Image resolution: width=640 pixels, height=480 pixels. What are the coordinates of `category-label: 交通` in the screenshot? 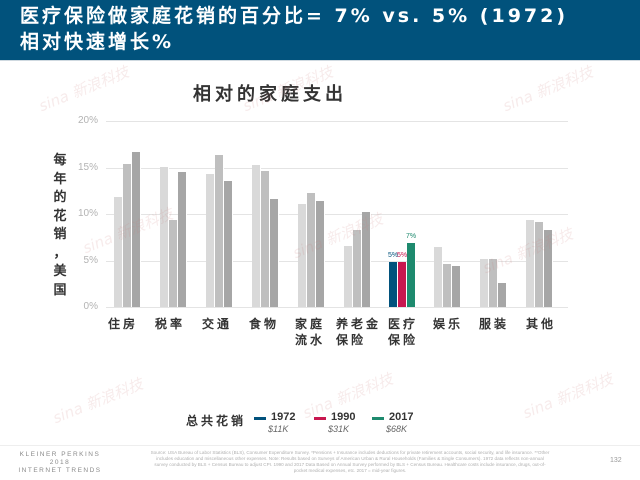 It's located at (217, 324).